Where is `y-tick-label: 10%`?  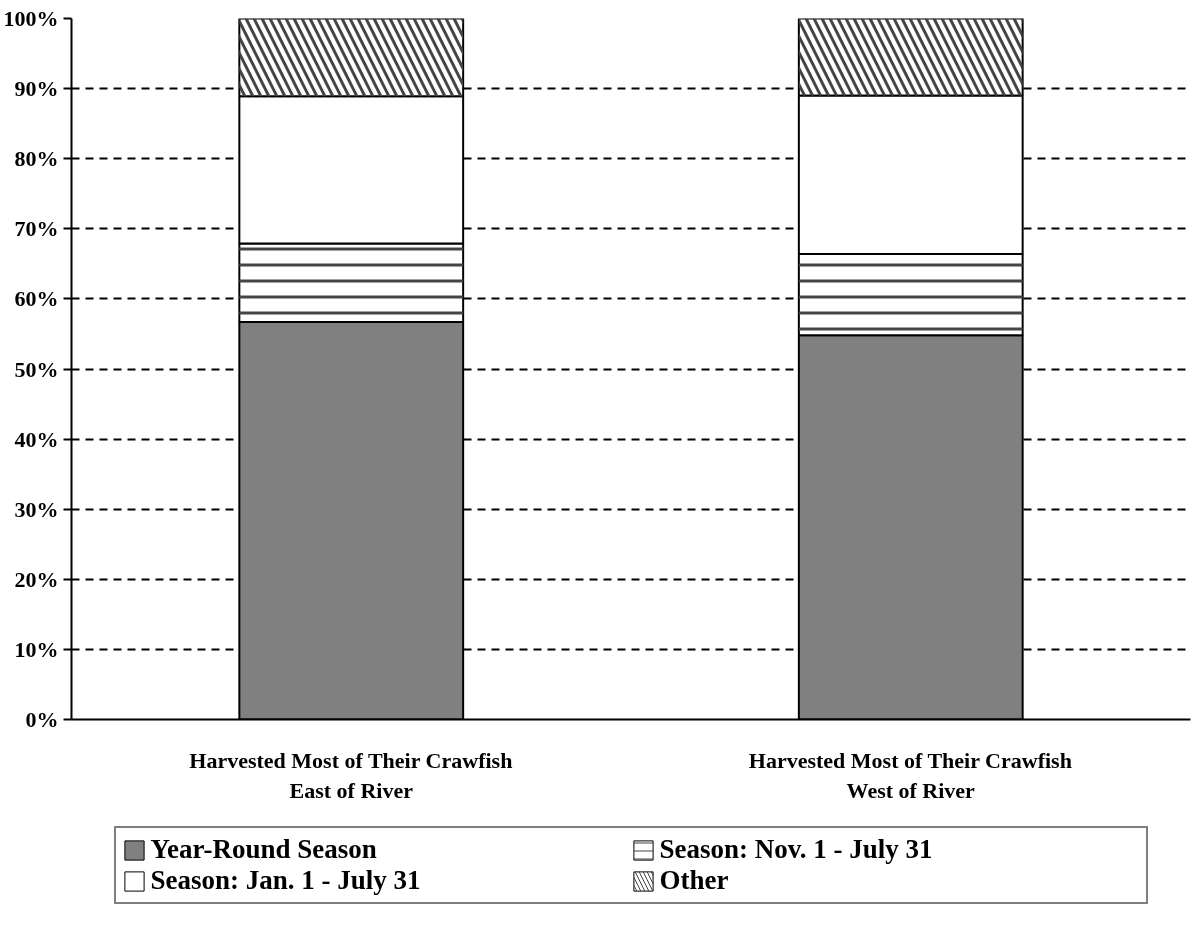 y-tick-label: 10% is located at coordinates (36, 649).